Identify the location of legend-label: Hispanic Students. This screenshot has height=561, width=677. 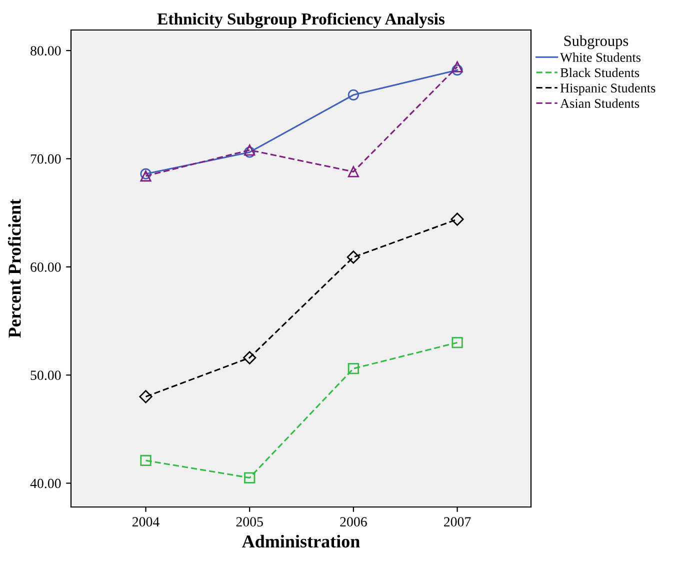
(608, 89).